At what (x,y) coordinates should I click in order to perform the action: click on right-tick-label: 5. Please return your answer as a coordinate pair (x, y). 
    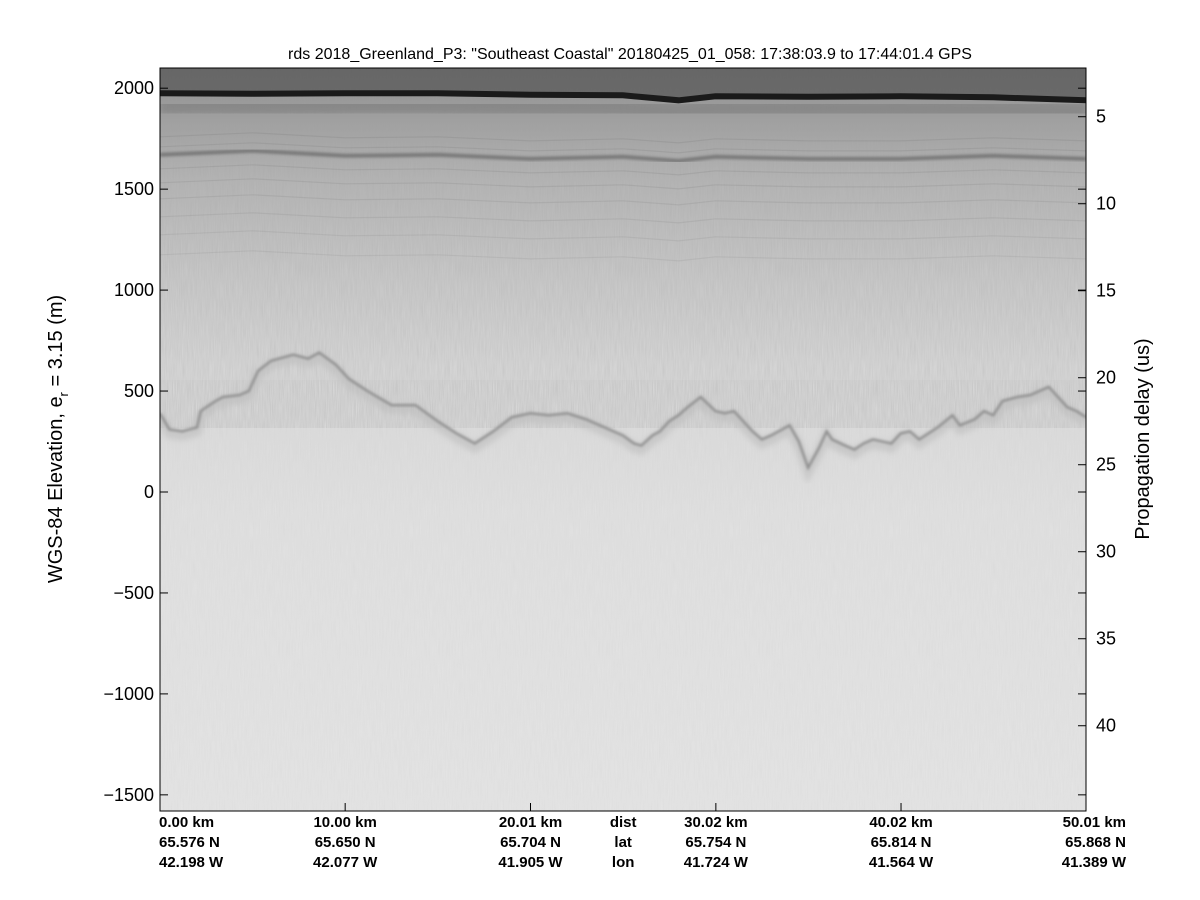
    Looking at the image, I should click on (1101, 117).